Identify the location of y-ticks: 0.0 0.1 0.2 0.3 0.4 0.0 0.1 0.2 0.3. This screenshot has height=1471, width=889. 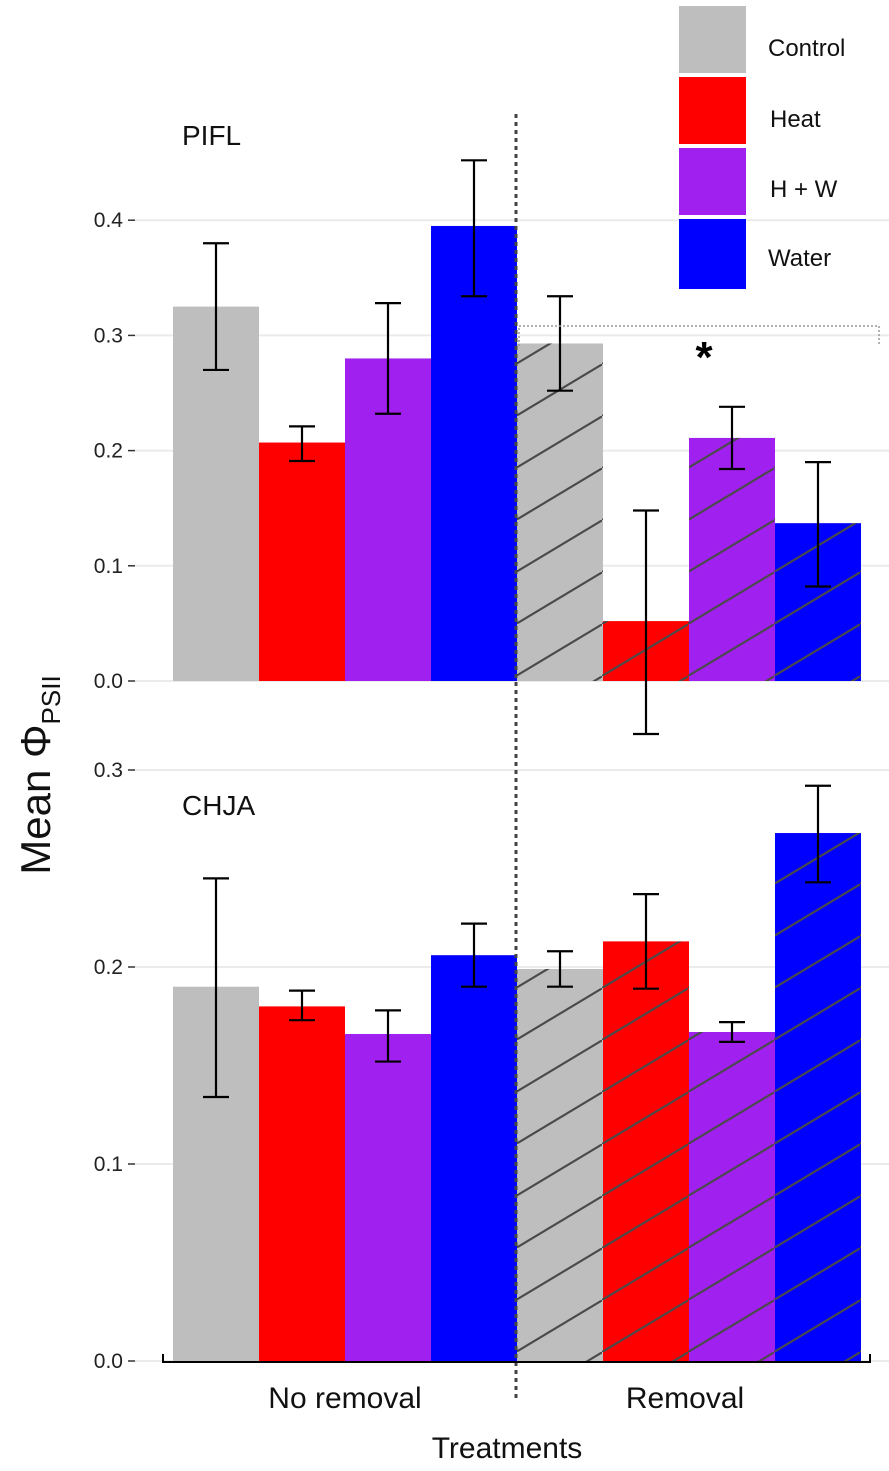
(114, 791).